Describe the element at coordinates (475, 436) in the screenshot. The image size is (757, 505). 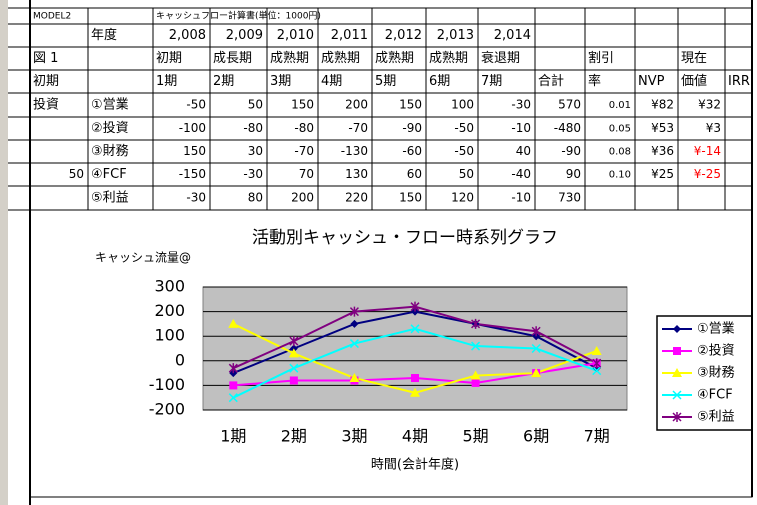
I see `x-tick-label: 5期` at that location.